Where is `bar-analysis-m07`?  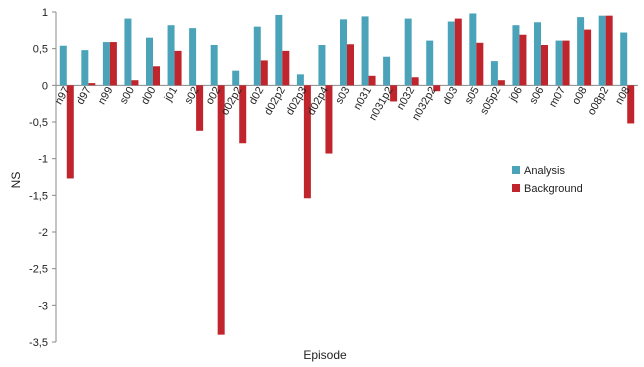
bar-analysis-m07 is located at coordinates (559, 63).